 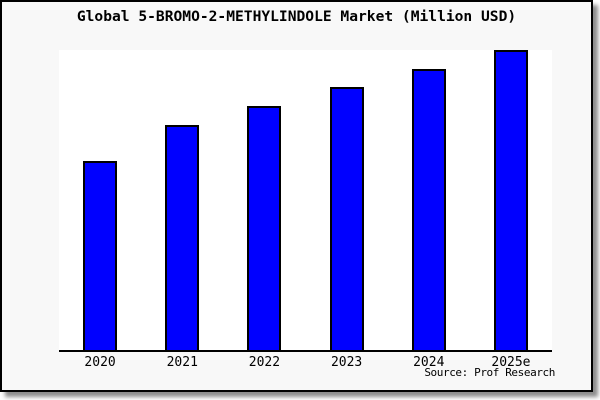 I want to click on bar-2024, so click(x=428, y=209).